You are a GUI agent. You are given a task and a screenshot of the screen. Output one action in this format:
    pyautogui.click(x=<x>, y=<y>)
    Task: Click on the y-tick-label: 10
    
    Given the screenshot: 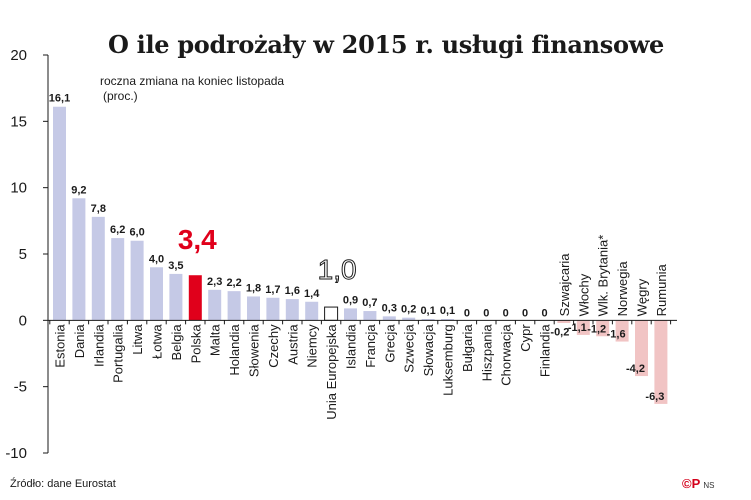 What is the action you would take?
    pyautogui.click(x=18, y=188)
    